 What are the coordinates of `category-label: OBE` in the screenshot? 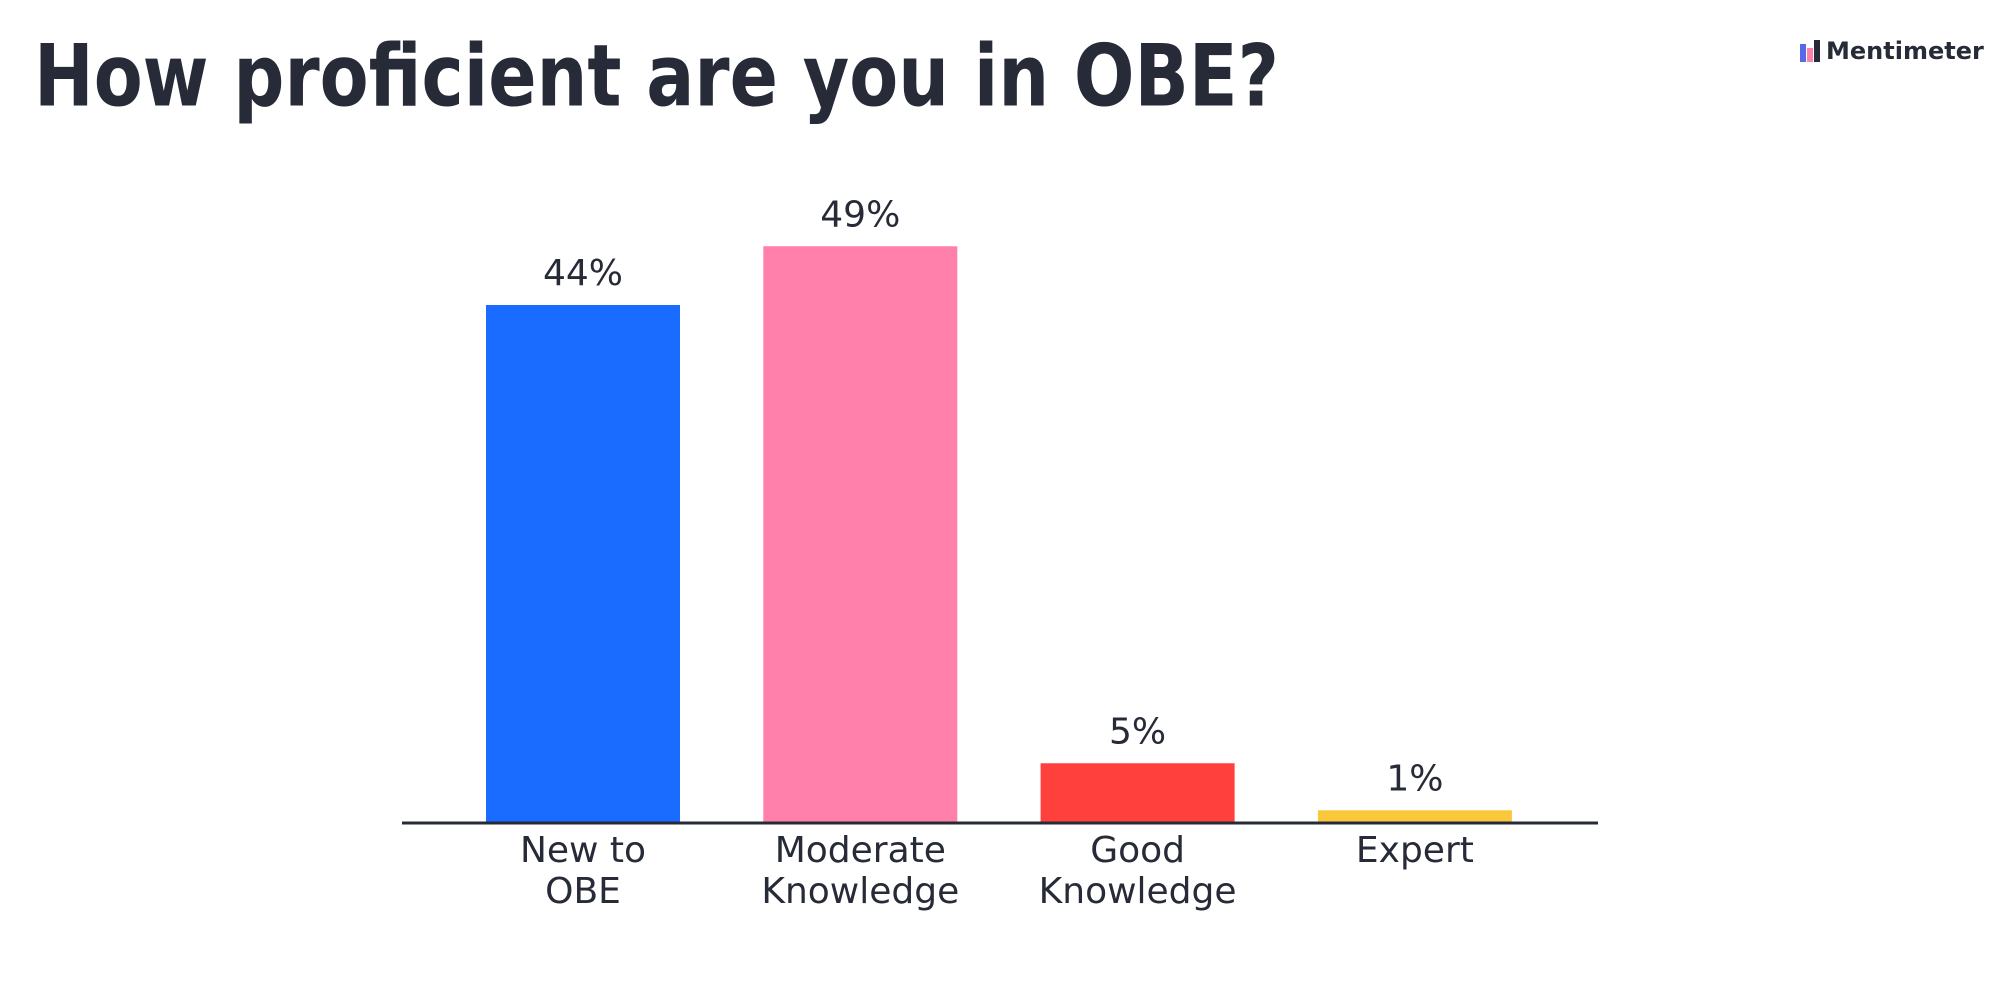 It's located at (583, 891).